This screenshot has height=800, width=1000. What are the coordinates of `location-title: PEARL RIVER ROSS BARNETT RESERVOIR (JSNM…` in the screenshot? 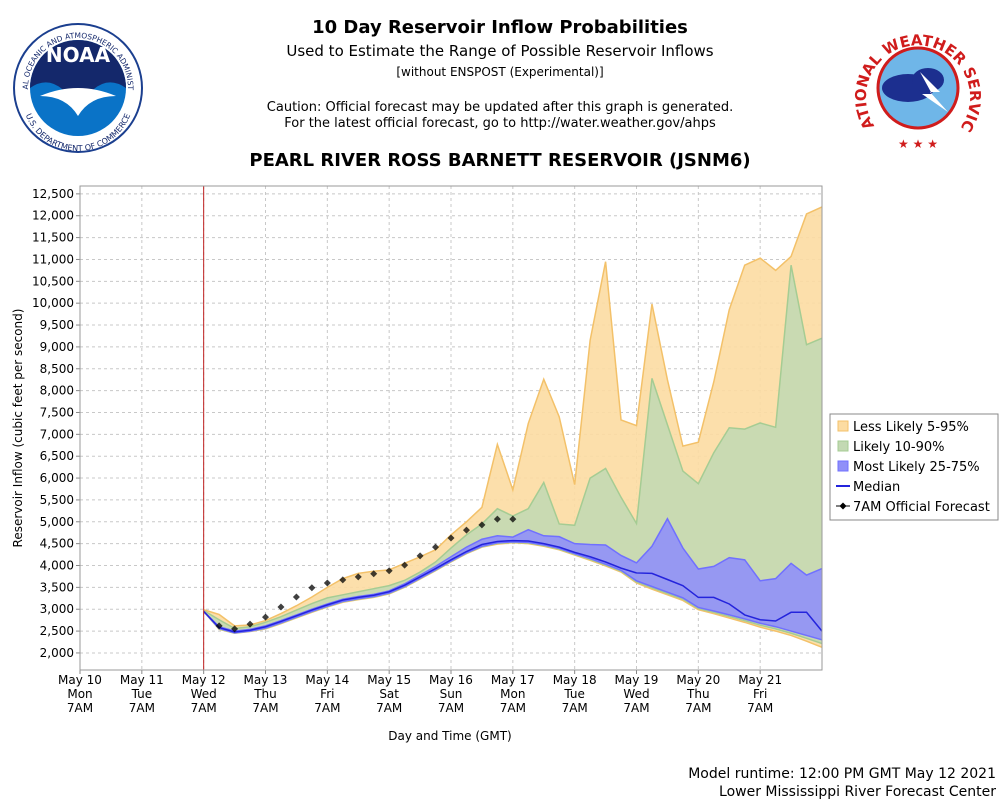 It's located at (499, 160).